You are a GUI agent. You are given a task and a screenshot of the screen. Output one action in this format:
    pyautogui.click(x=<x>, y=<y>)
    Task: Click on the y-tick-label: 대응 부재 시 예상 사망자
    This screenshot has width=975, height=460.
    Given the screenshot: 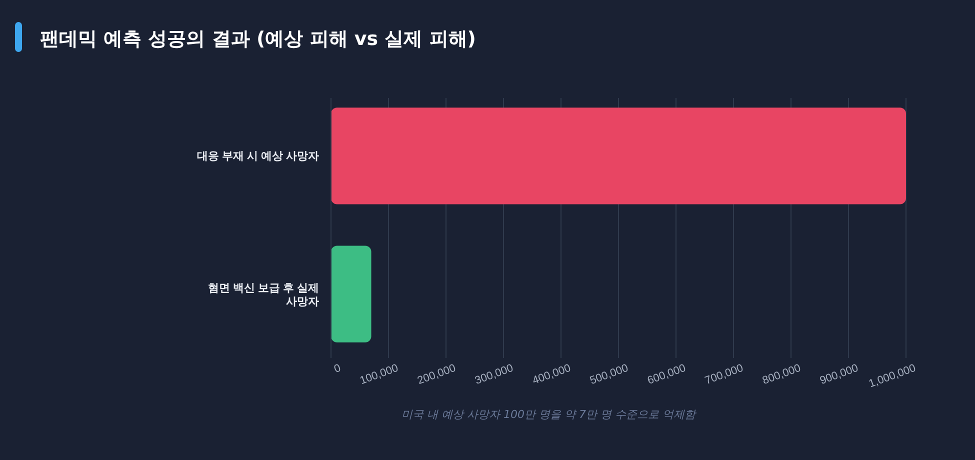 What is the action you would take?
    pyautogui.click(x=257, y=156)
    